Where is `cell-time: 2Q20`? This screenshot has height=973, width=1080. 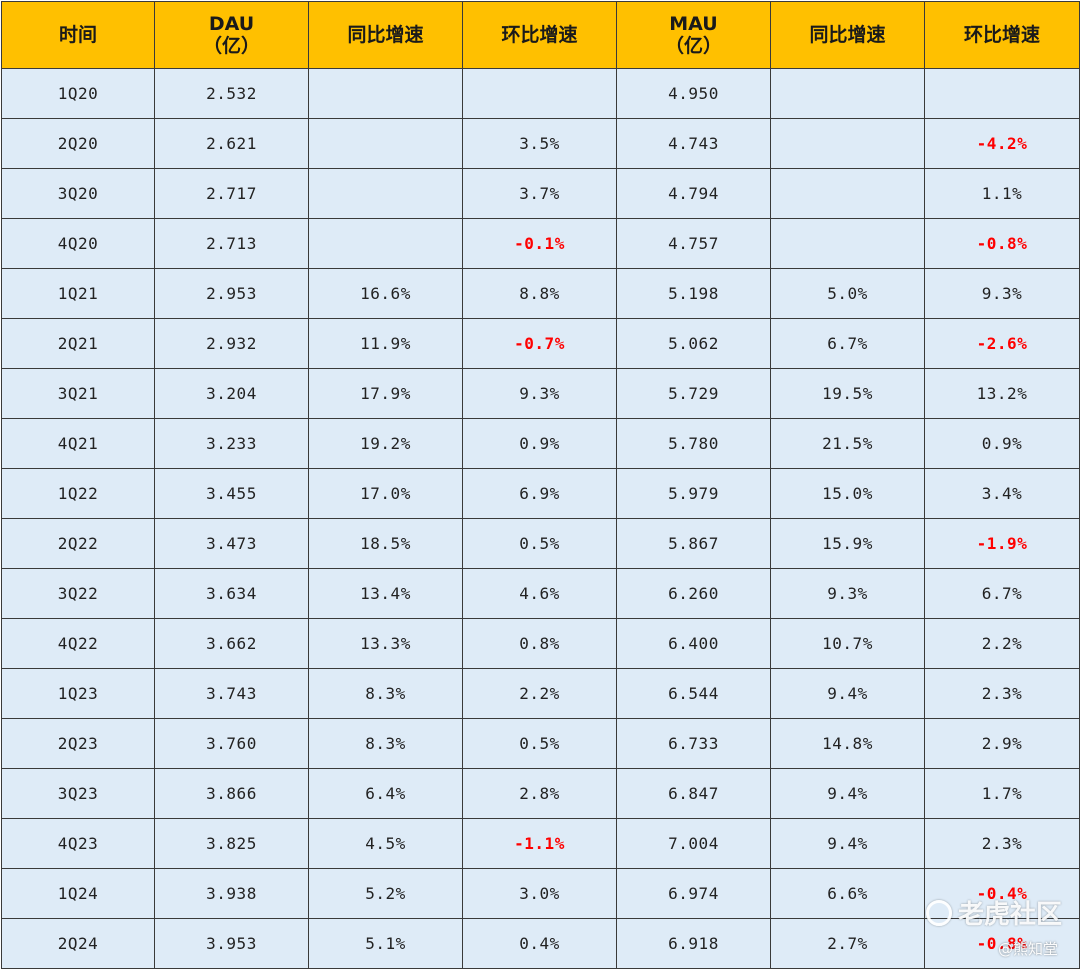 cell-time: 2Q20 is located at coordinates (78, 143).